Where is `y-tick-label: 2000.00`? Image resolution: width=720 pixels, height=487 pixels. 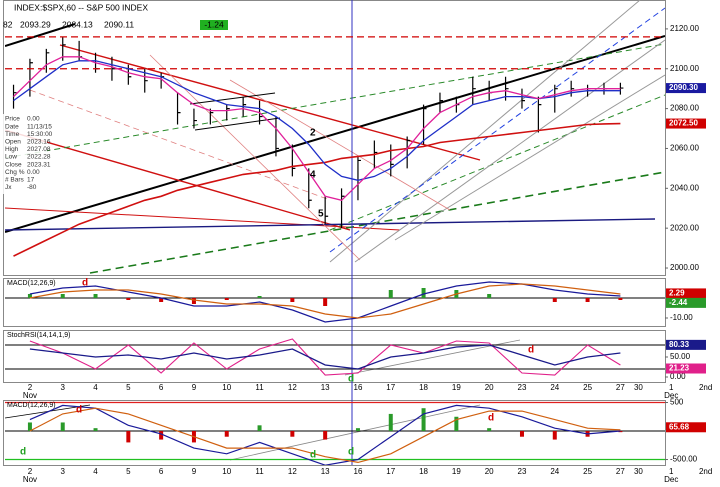
y-tick-label: 2000.00 is located at coordinates (684, 267).